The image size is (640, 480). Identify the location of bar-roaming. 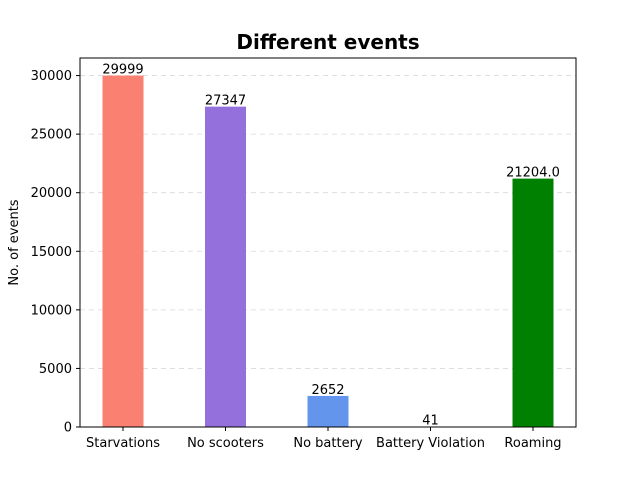
(533, 302).